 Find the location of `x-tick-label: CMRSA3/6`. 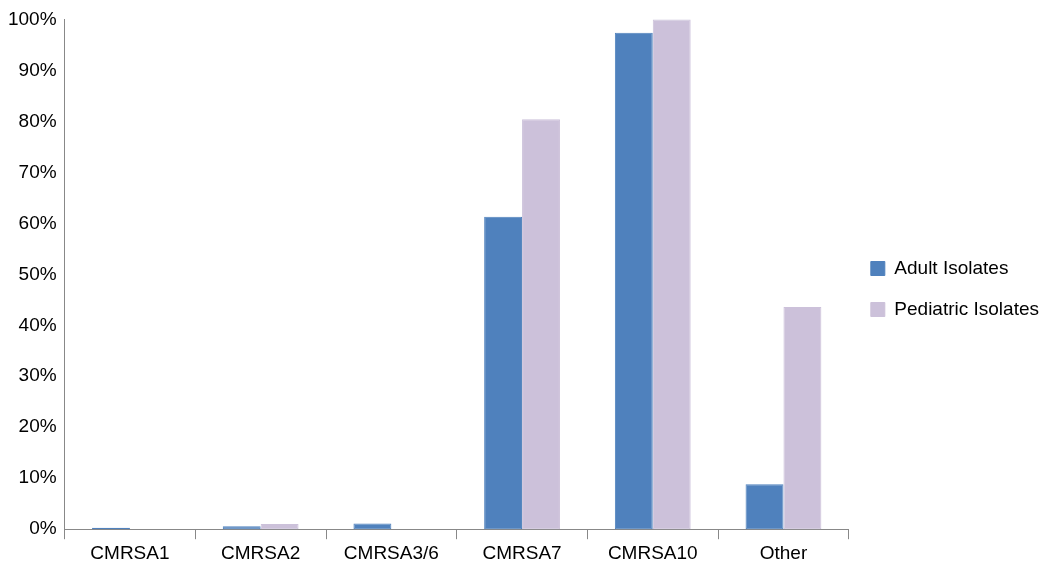

x-tick-label: CMRSA3/6 is located at coordinates (391, 552).